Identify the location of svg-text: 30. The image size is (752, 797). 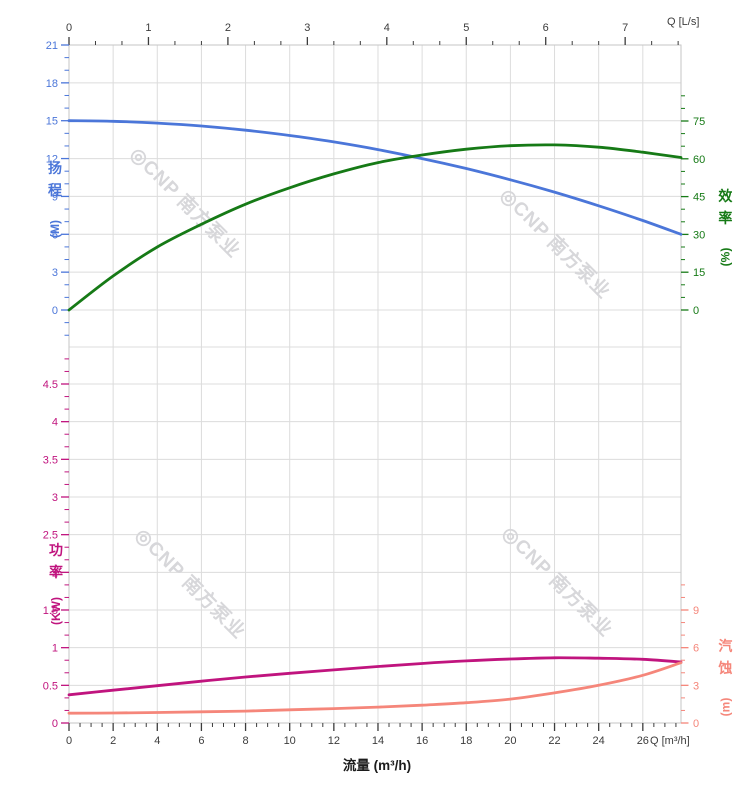
(699, 235).